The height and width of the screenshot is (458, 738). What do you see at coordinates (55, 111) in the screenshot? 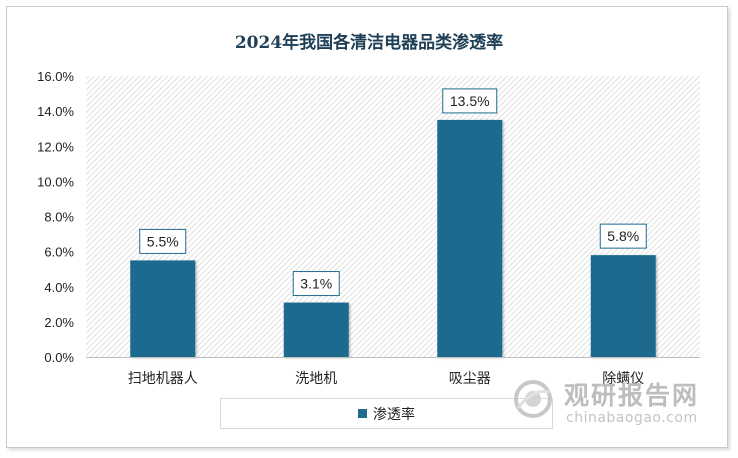
I see `y-tick-label: 14.0%` at bounding box center [55, 111].